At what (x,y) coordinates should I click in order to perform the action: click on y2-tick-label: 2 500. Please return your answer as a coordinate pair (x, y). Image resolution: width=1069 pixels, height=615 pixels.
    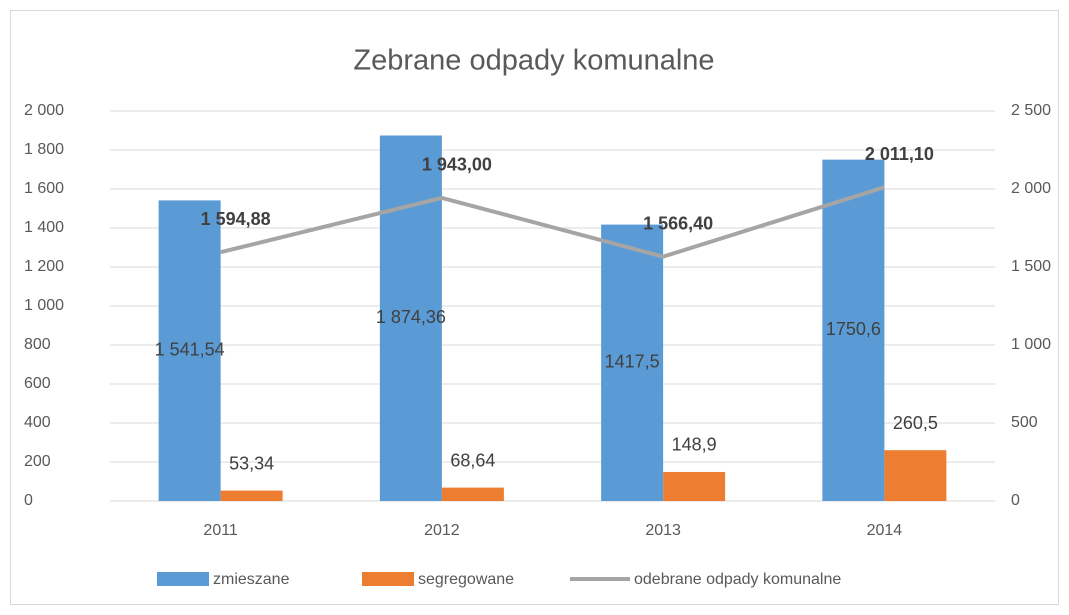
    Looking at the image, I should click on (1031, 110).